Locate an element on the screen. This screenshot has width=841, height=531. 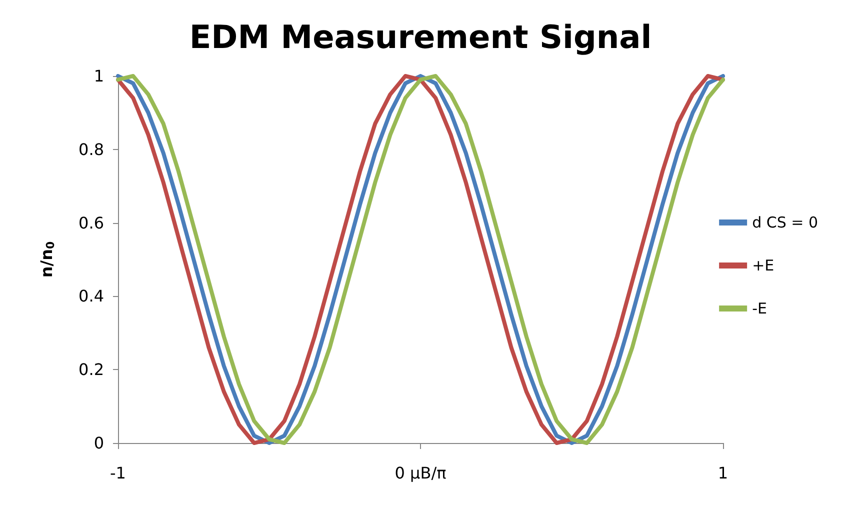
legend-label: +E is located at coordinates (763, 265).